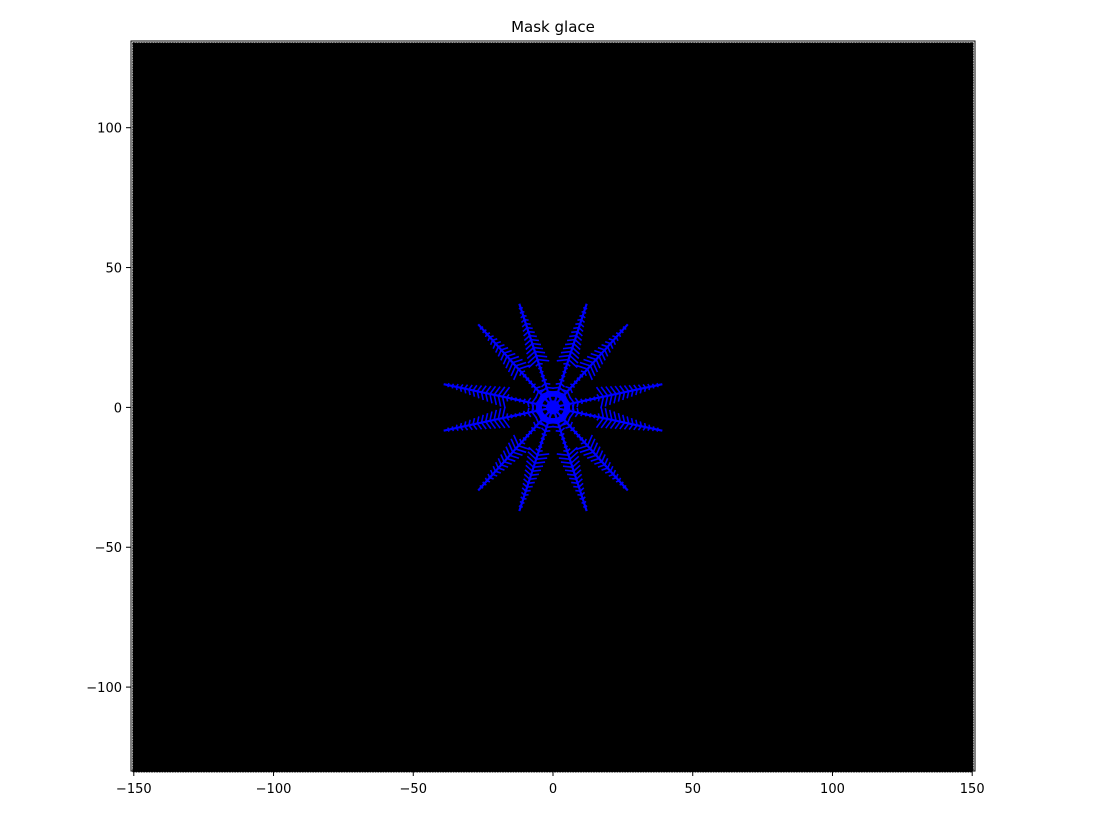 This screenshot has height=814, width=1107. Describe the element at coordinates (109, 129) in the screenshot. I see `y-tick-label: 100` at that location.